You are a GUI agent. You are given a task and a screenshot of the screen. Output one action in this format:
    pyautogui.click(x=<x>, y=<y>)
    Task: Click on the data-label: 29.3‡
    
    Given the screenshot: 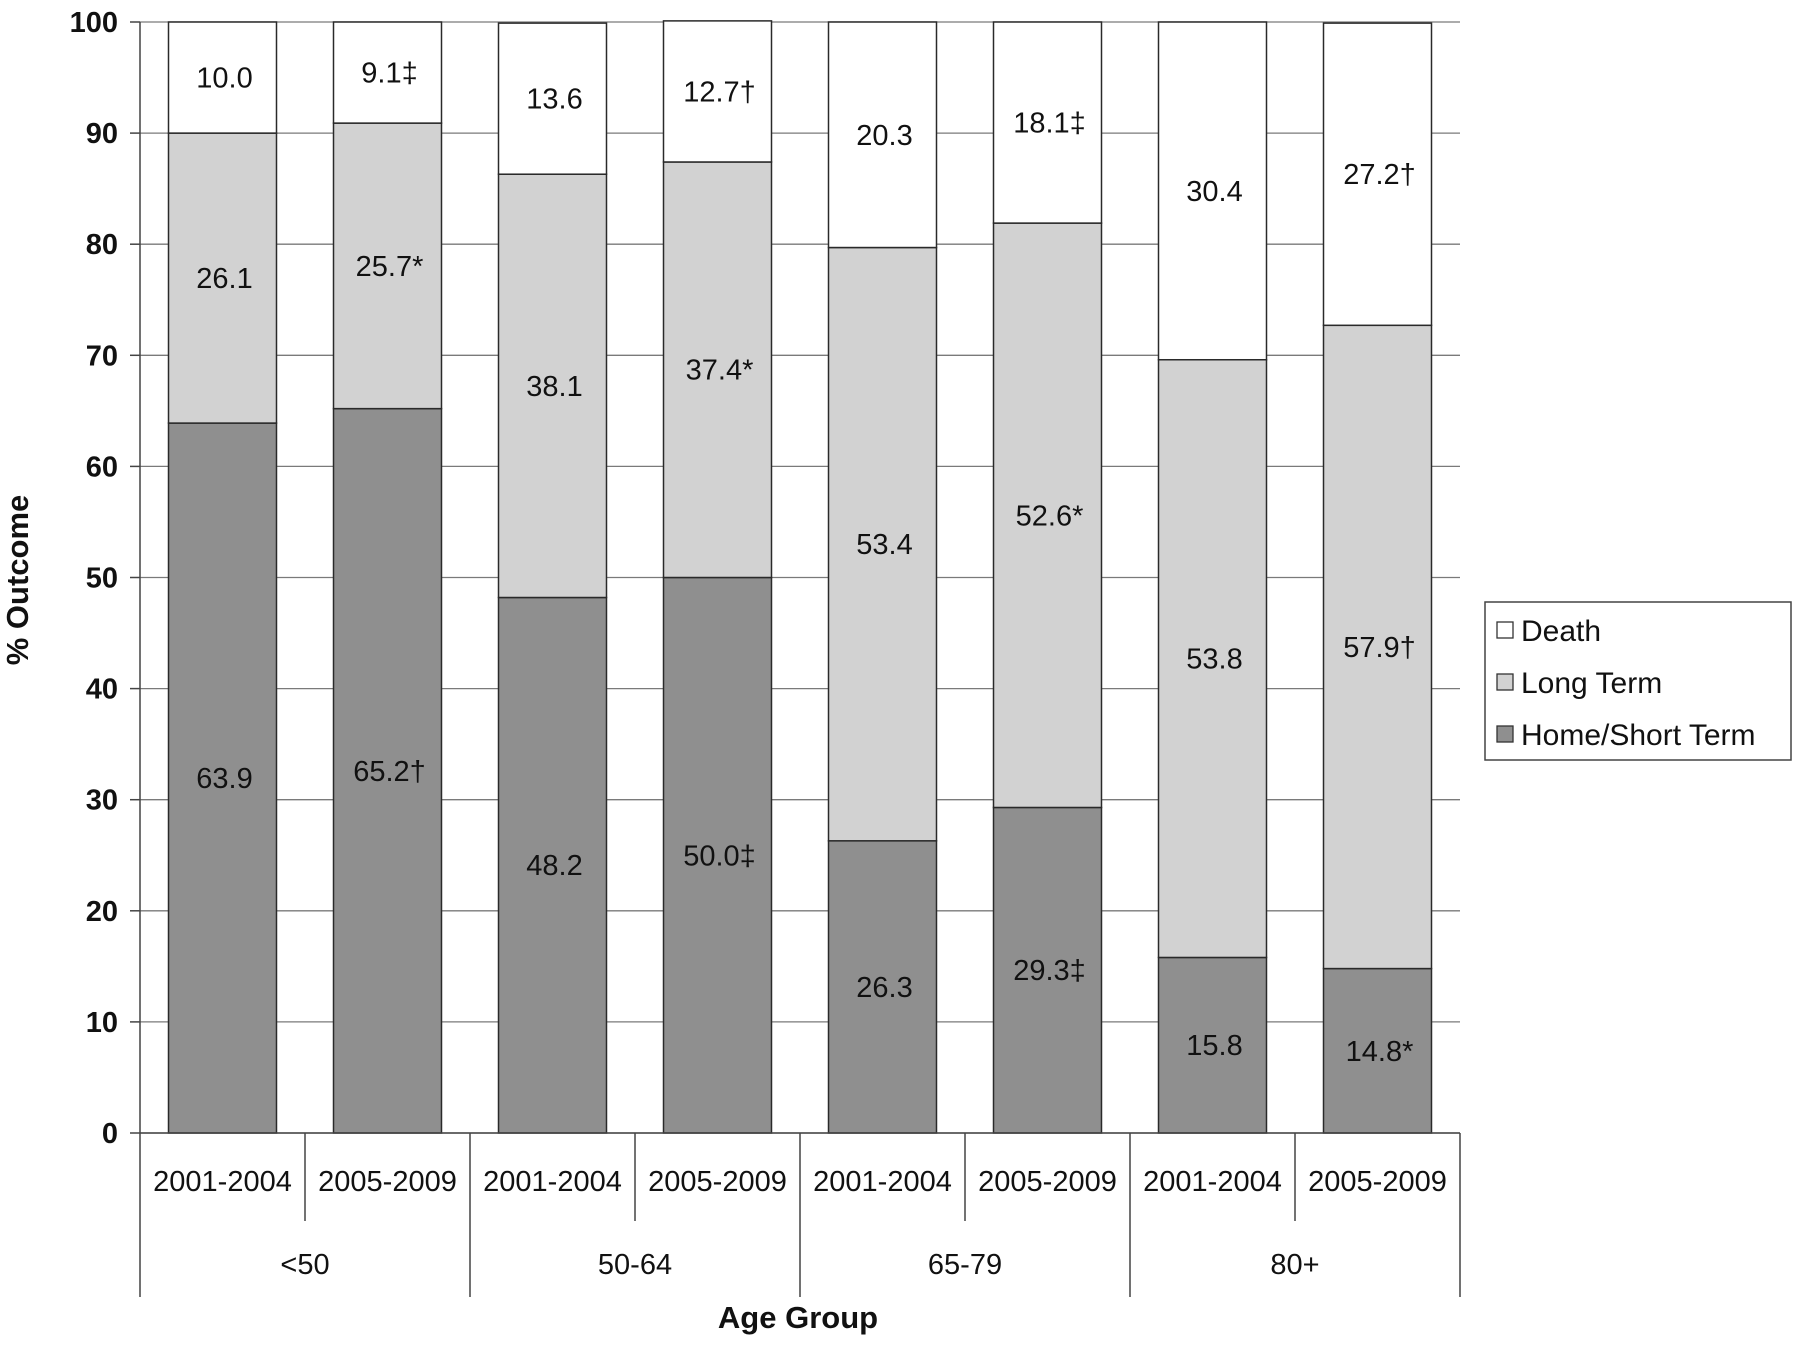 What is the action you would take?
    pyautogui.click(x=1049, y=971)
    